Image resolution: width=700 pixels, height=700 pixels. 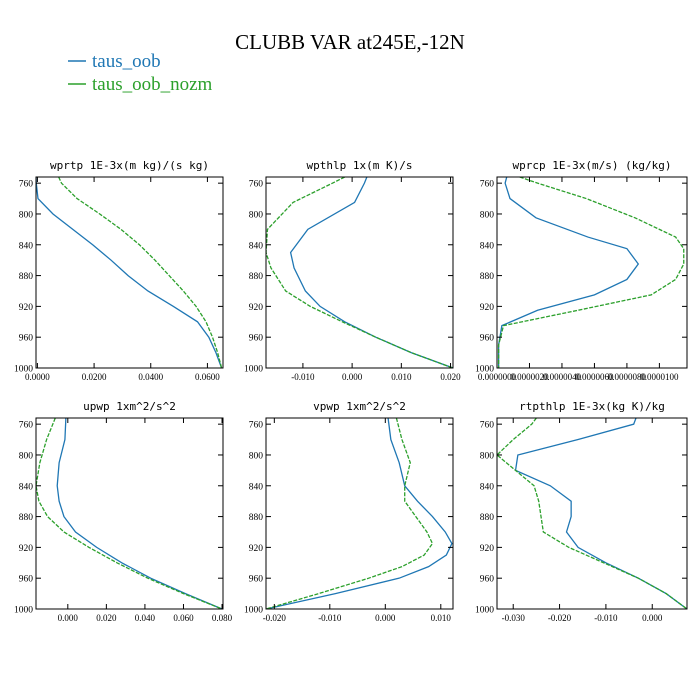 What do you see at coordinates (659, 377) in the screenshot?
I see `x-tick-label: 0.0000100` at bounding box center [659, 377].